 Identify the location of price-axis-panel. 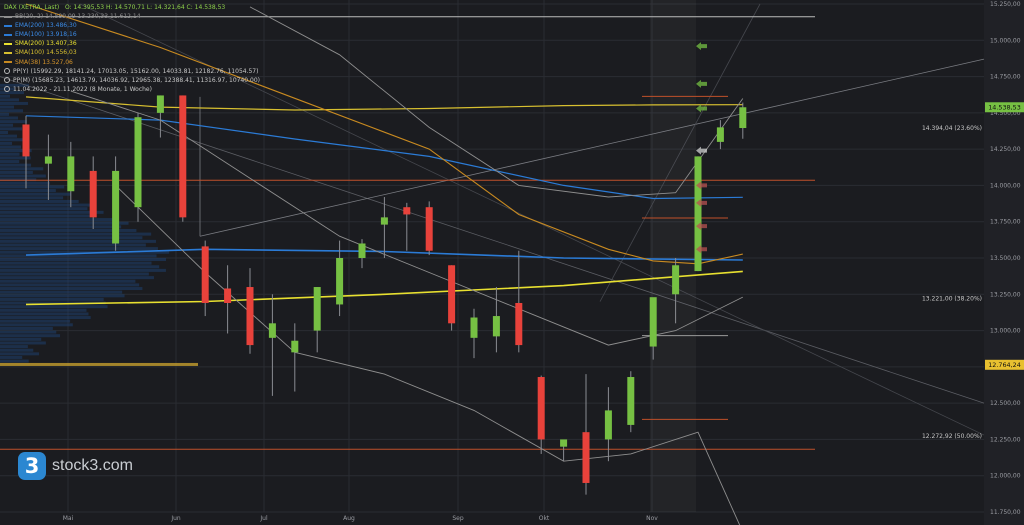
(1004, 262).